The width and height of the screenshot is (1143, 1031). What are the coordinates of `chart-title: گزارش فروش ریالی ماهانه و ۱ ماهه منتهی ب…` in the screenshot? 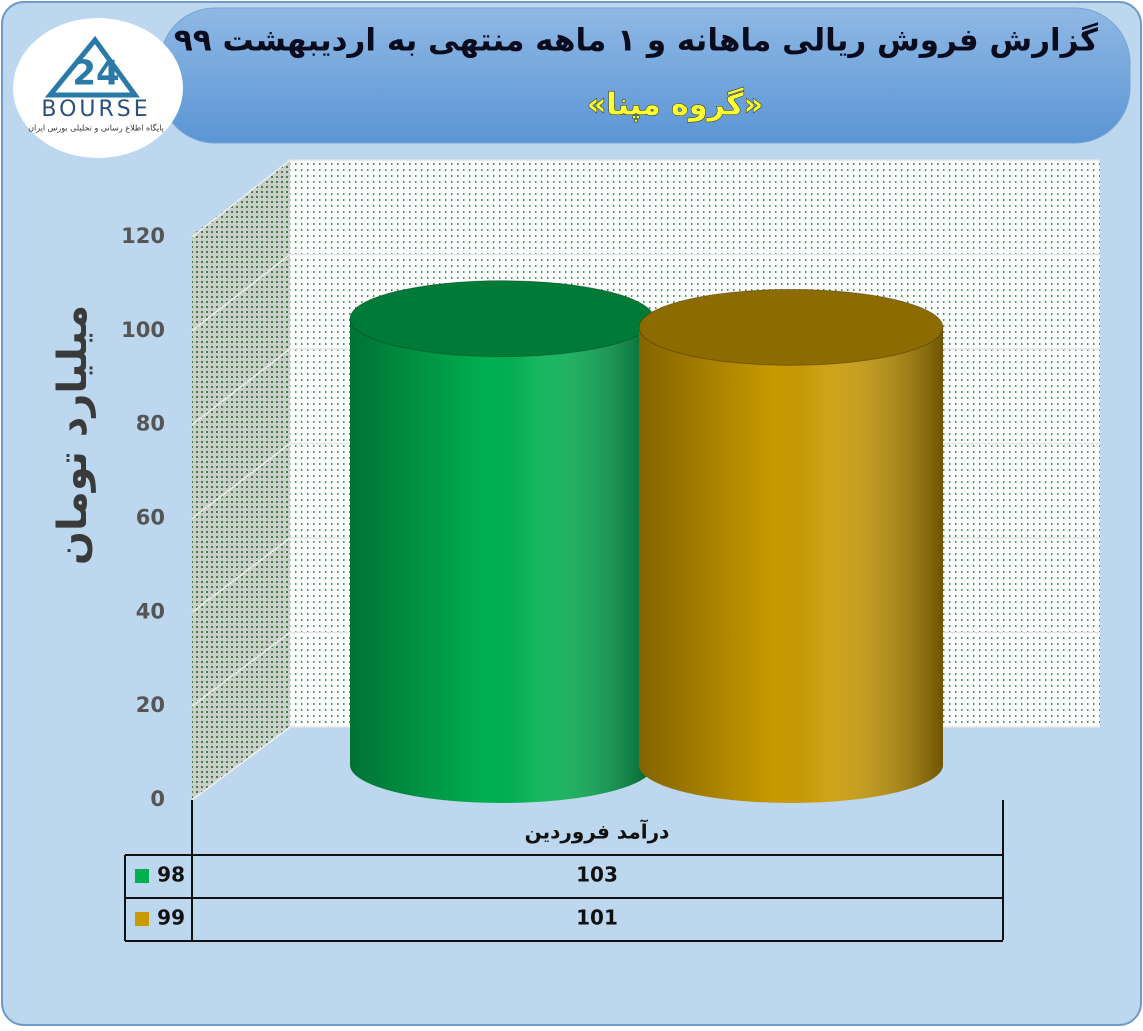 It's located at (636, 40).